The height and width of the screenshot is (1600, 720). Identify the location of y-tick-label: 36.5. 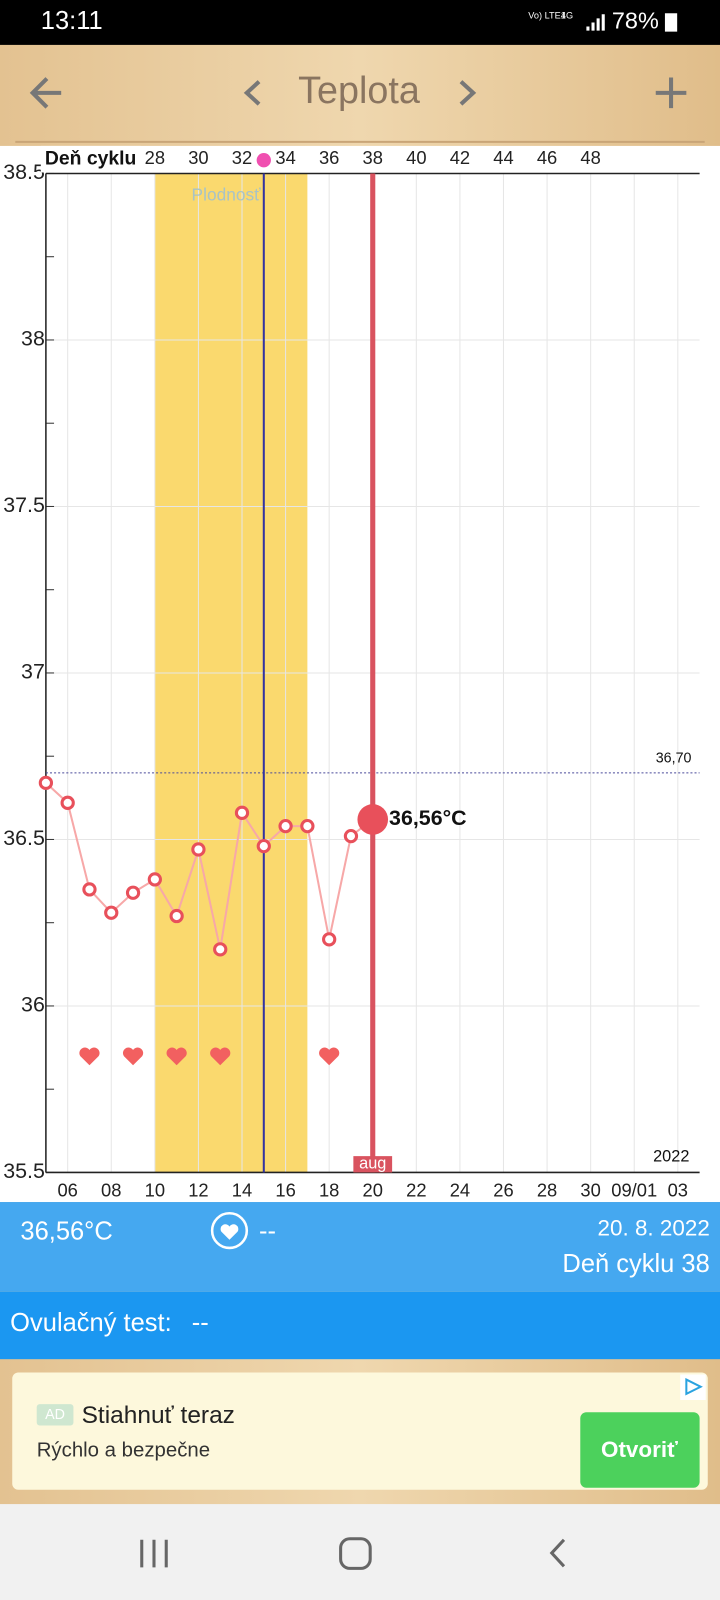
(24, 838).